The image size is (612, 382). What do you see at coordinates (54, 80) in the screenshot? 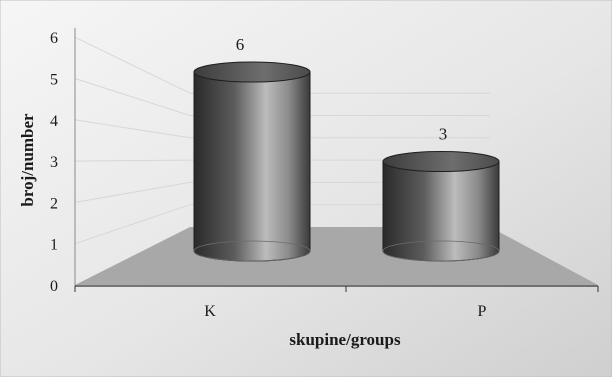
I see `y-tick-label: 5` at bounding box center [54, 80].